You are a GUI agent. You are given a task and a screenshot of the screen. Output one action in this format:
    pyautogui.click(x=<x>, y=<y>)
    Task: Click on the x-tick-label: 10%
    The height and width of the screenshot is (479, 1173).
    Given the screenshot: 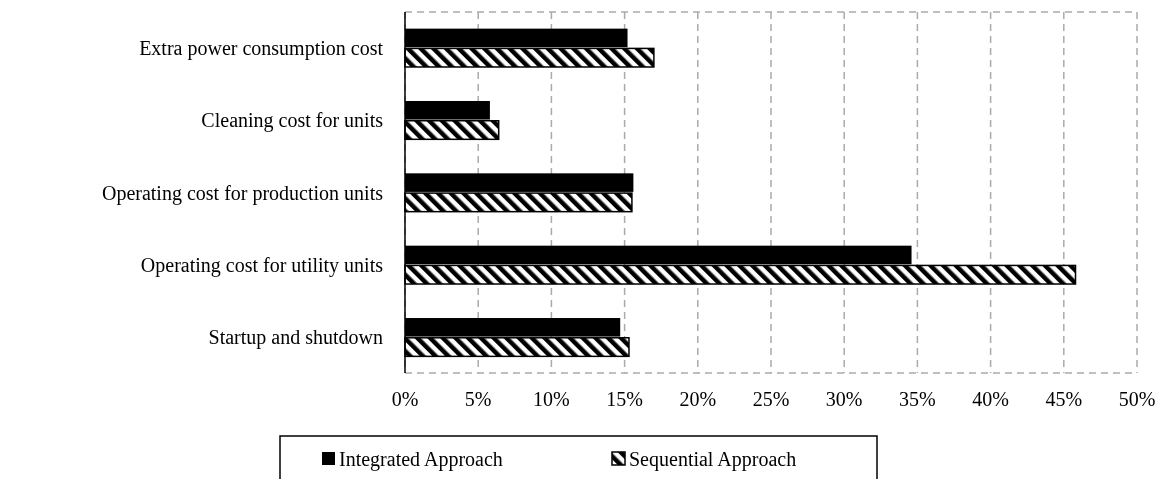 What is the action you would take?
    pyautogui.click(x=551, y=399)
    